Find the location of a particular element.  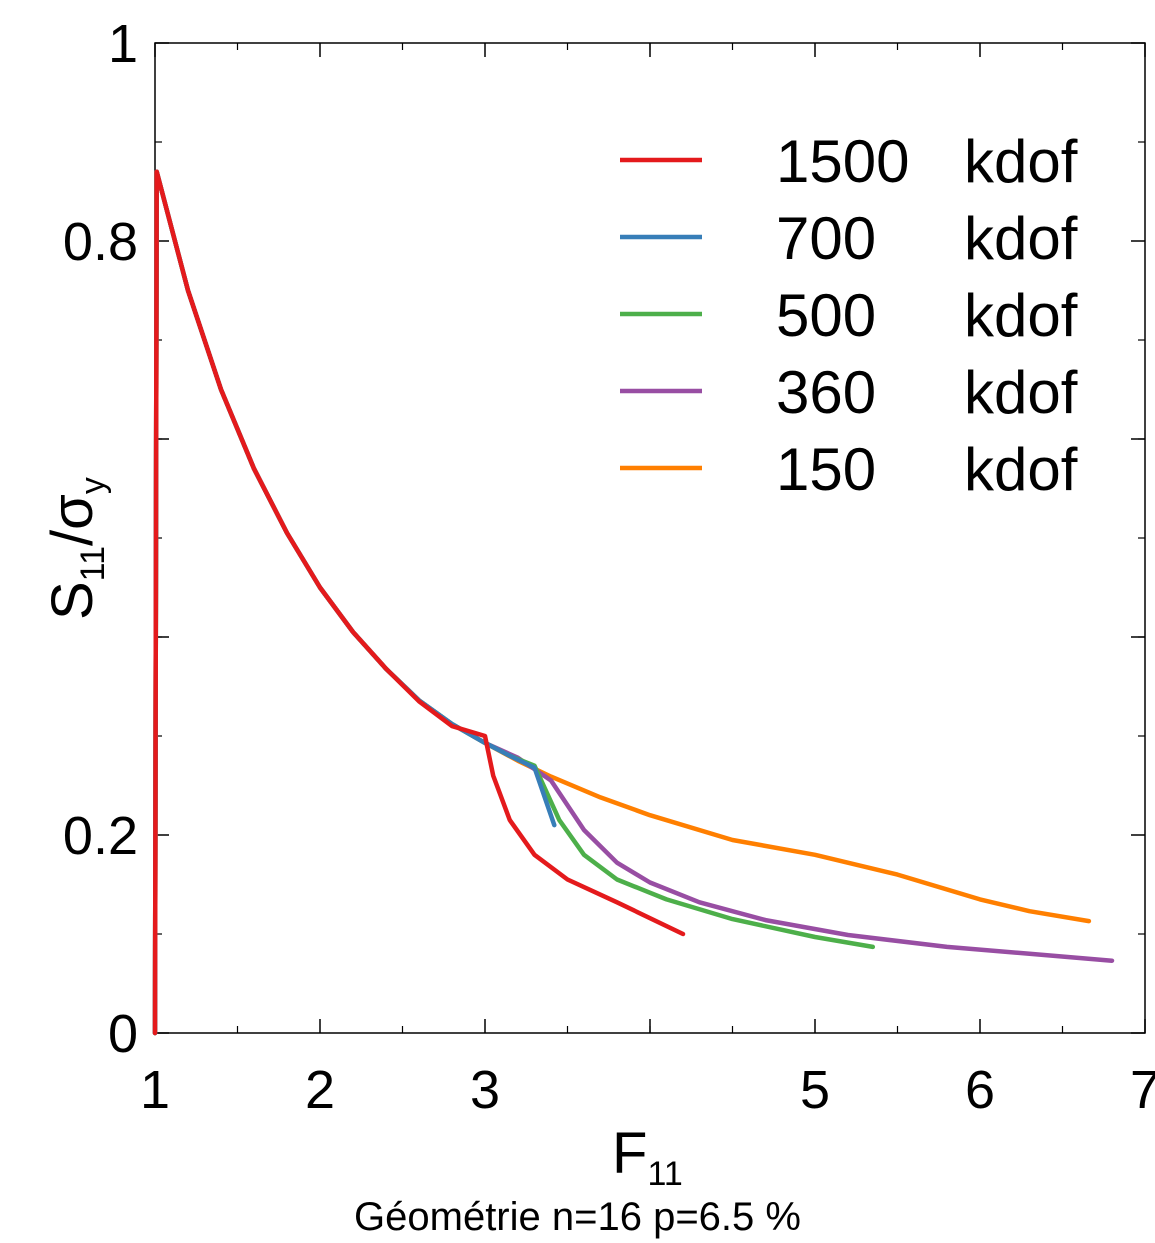

legend-label: 1500 is located at coordinates (842, 161).